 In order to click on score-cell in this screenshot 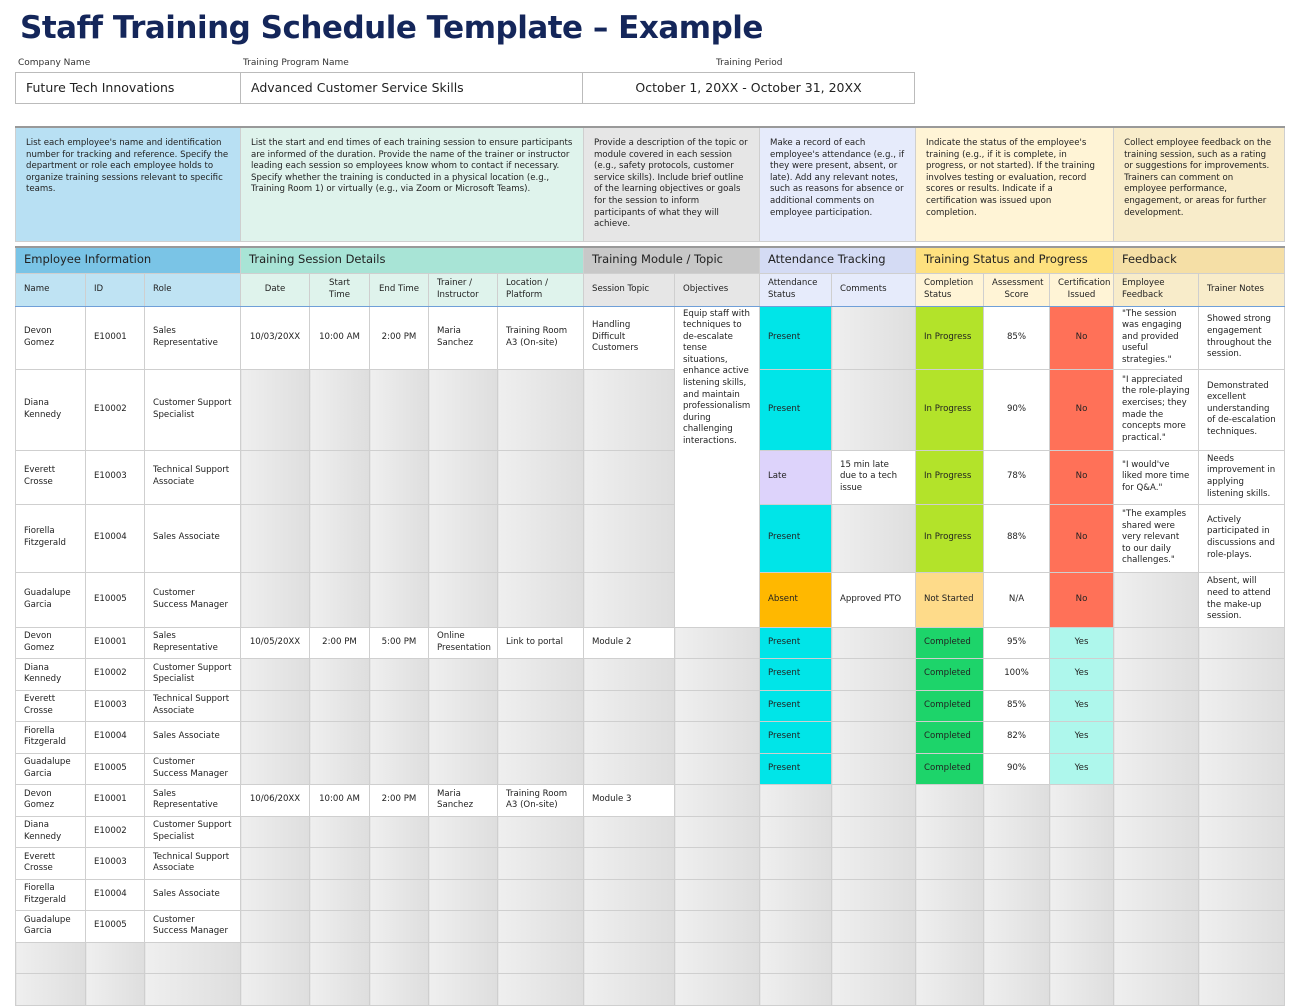, I will do `click(1016, 831)`.